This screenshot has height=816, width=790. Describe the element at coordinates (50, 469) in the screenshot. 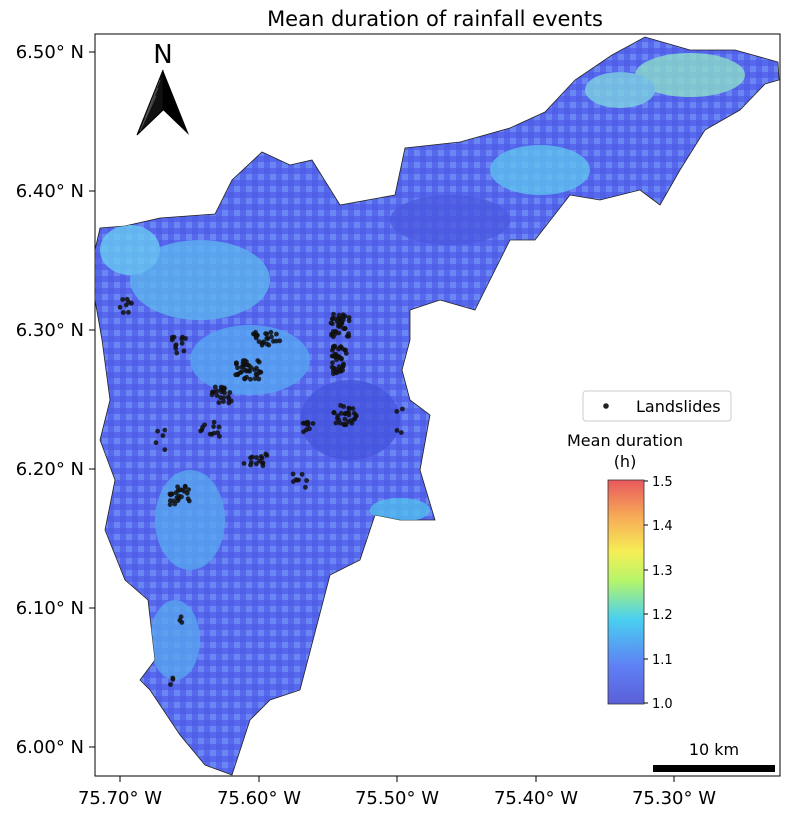

I see `y-tick-label: 6.20° N` at that location.